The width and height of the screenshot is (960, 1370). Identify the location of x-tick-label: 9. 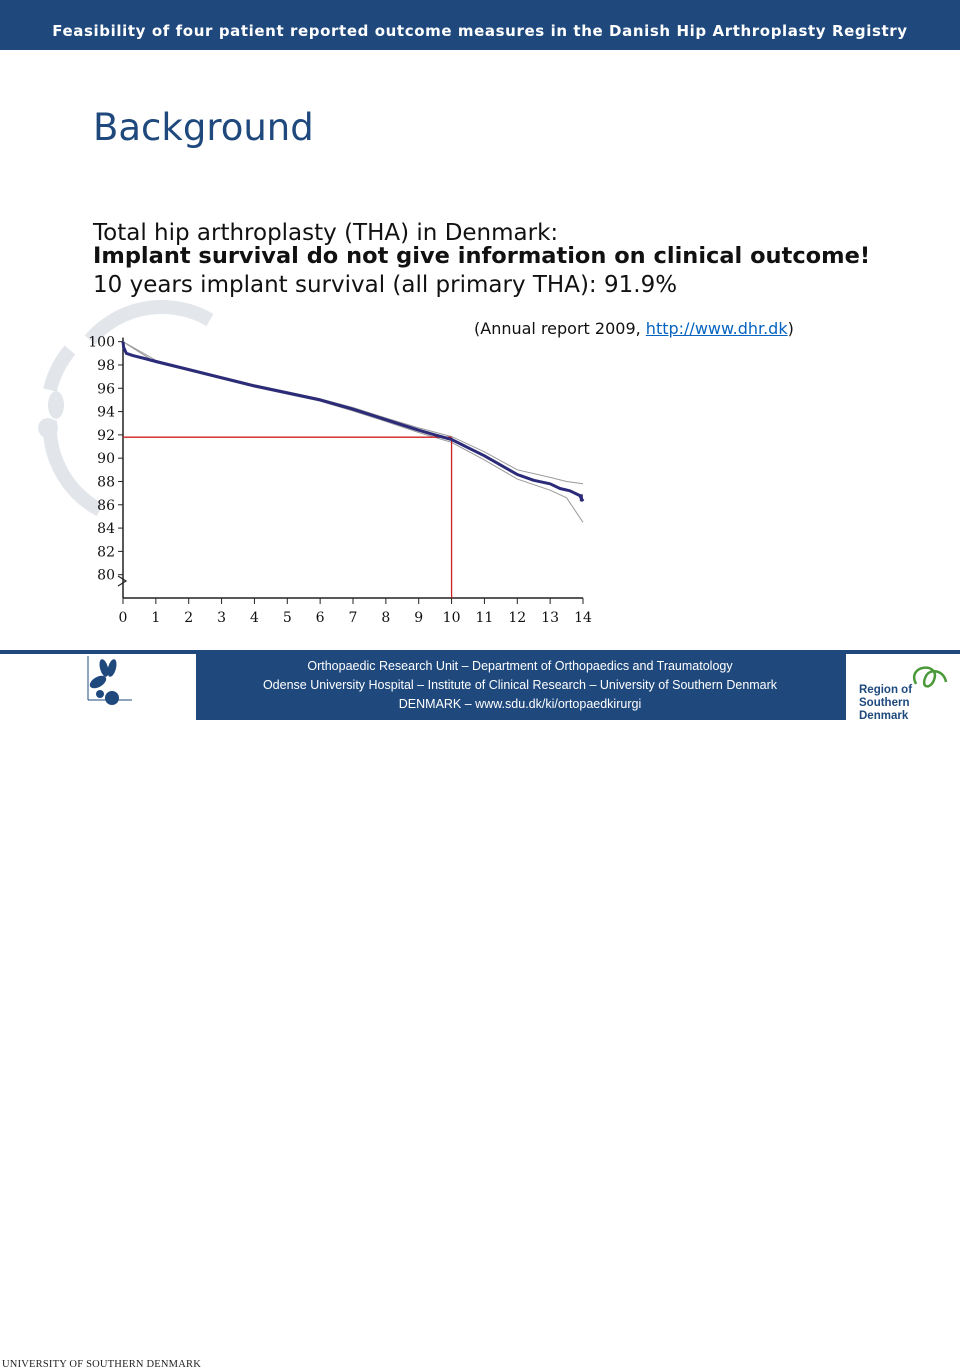
(418, 618).